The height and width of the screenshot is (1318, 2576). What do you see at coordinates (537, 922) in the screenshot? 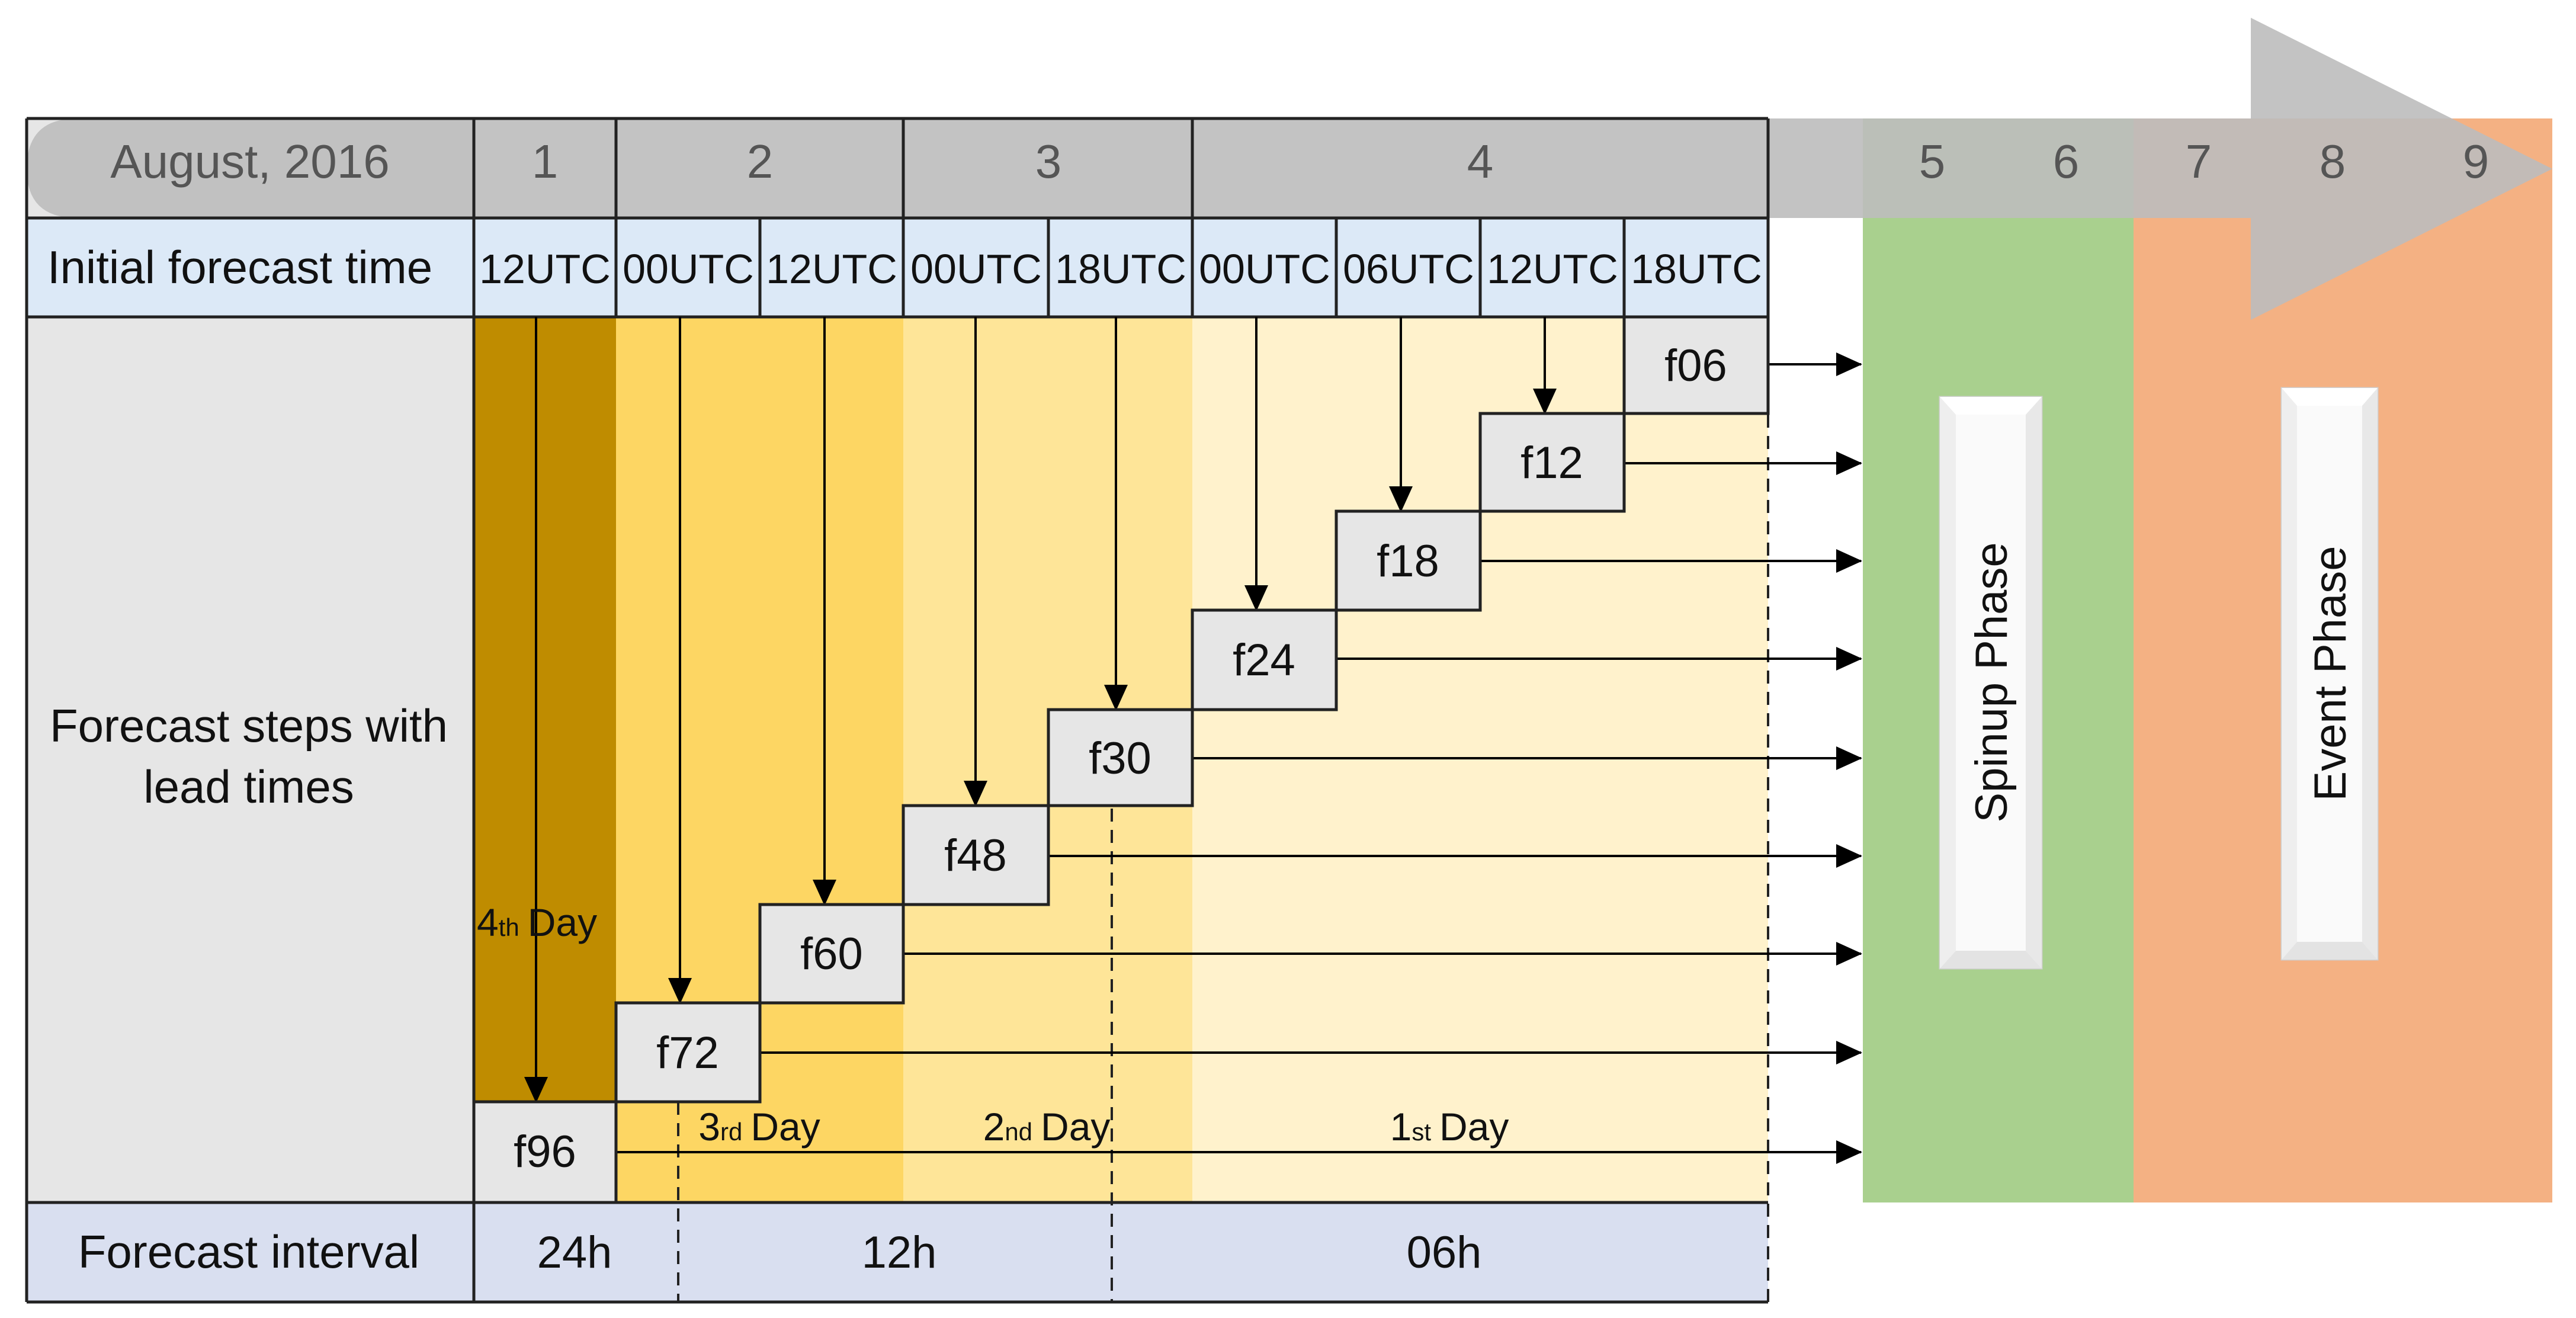
I see `day-label-4th: 4th Day` at bounding box center [537, 922].